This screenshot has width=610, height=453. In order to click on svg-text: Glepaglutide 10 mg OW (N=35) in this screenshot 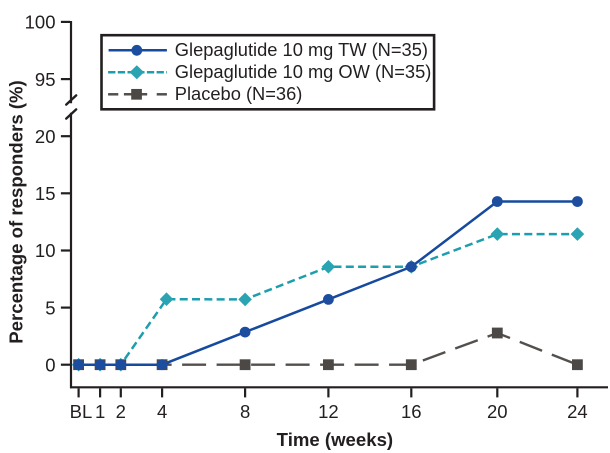, I will do `click(303, 71)`.